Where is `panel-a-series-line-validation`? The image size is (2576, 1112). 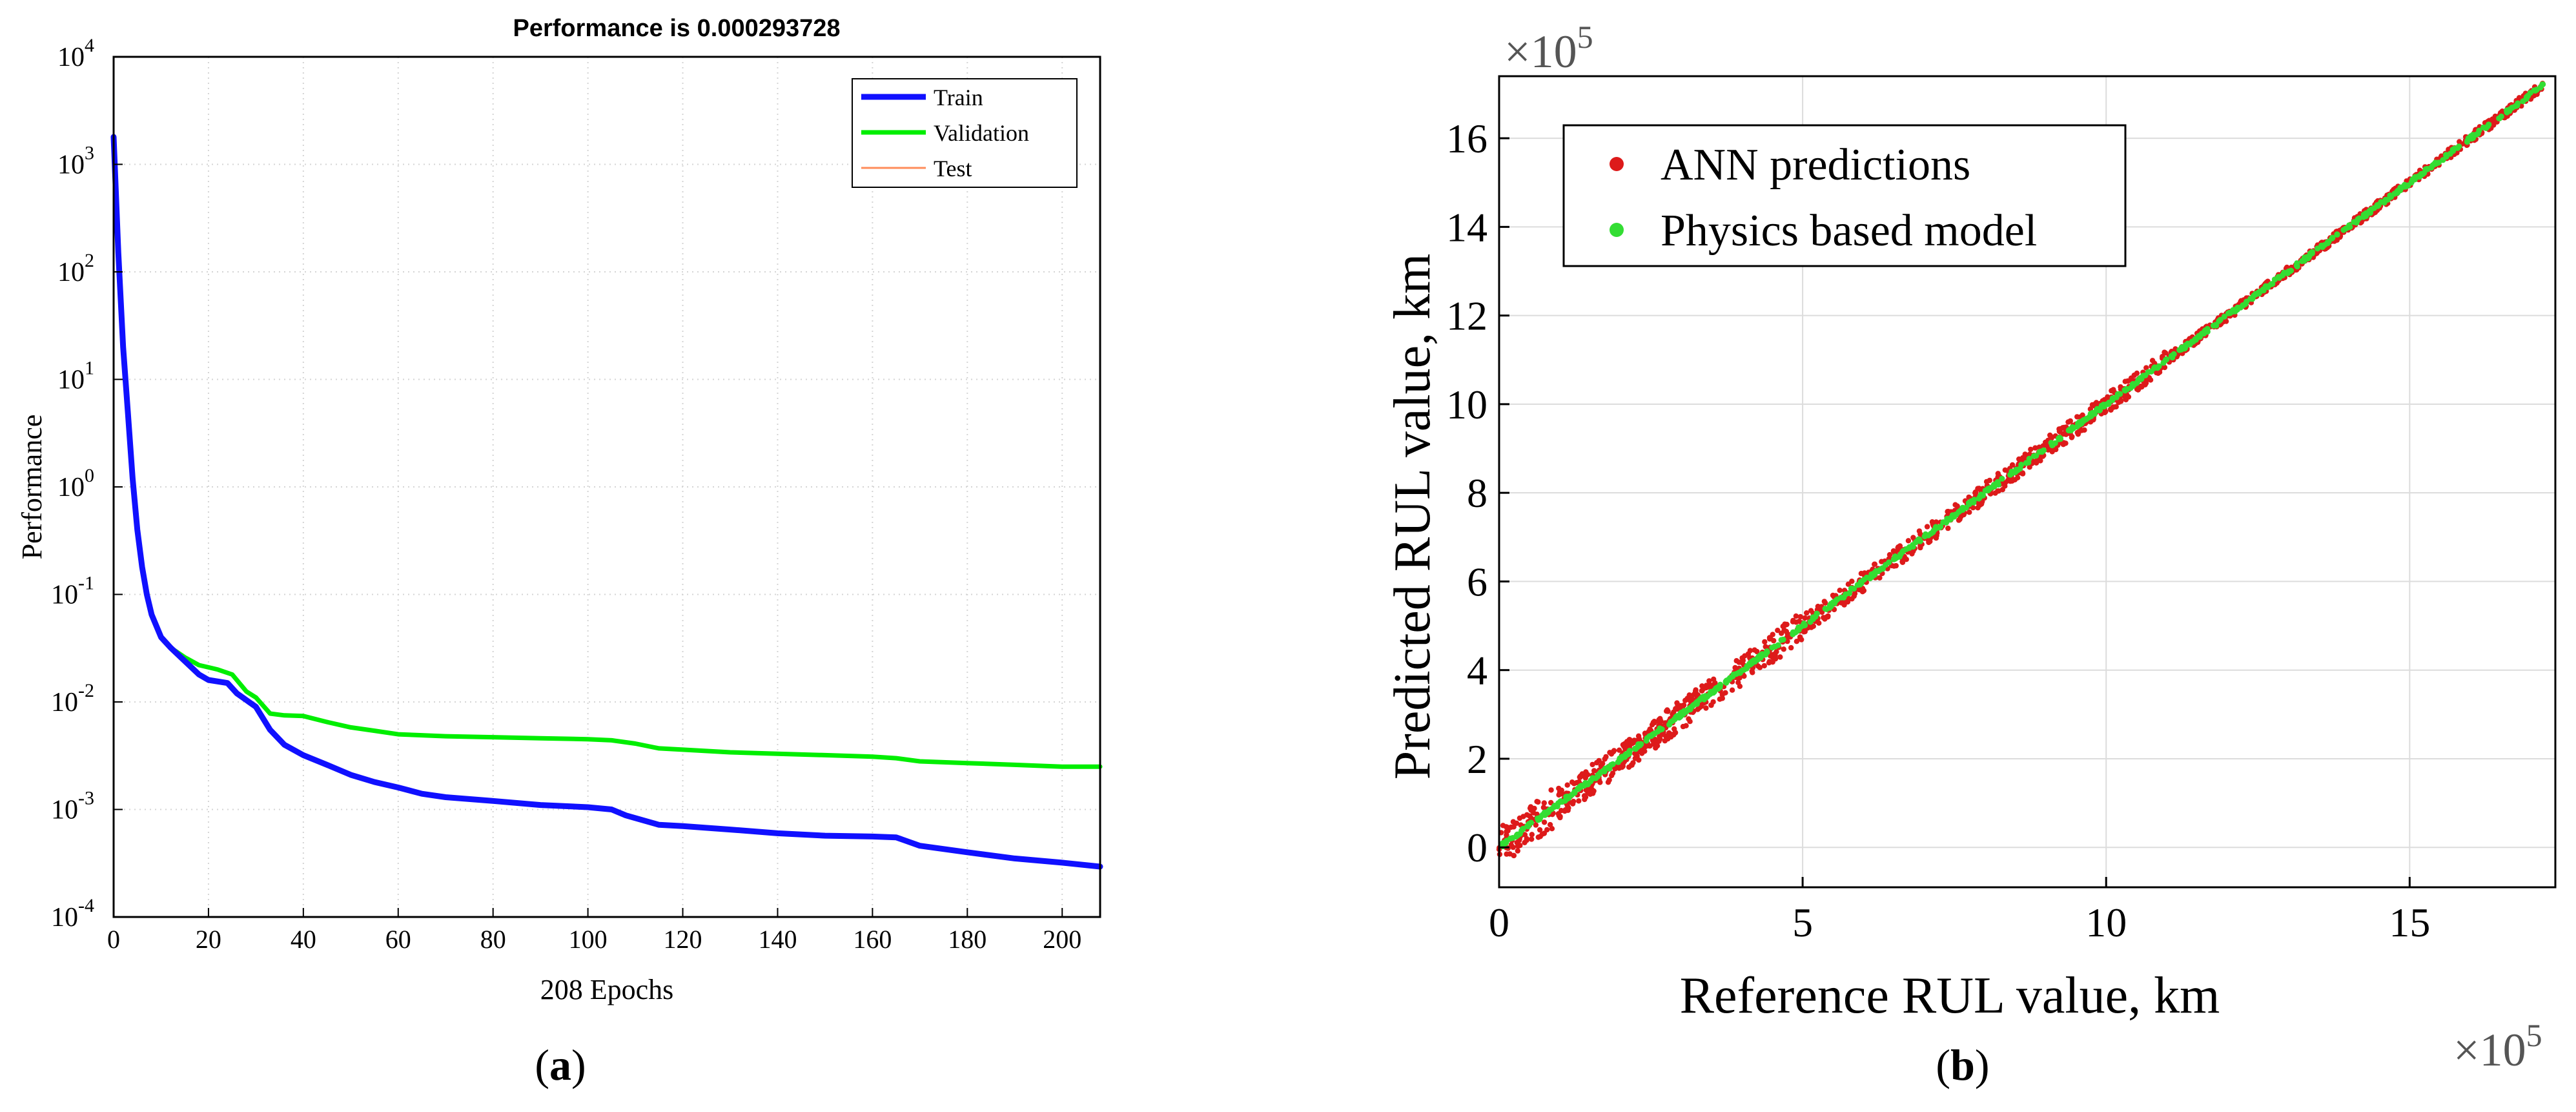 panel-a-series-line-validation is located at coordinates (631, 702).